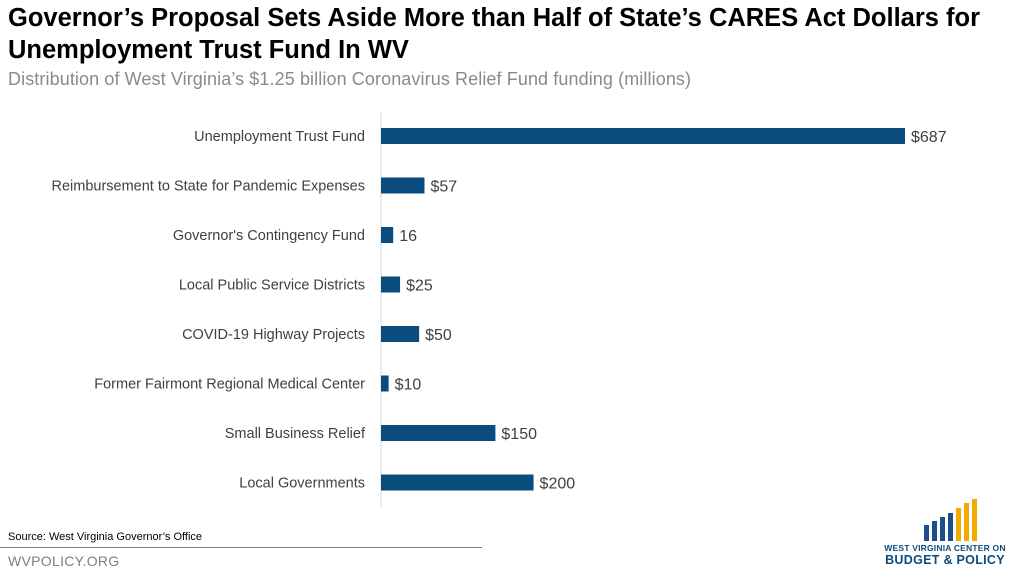 The height and width of the screenshot is (576, 1024). I want to click on data-label: $687, so click(929, 137).